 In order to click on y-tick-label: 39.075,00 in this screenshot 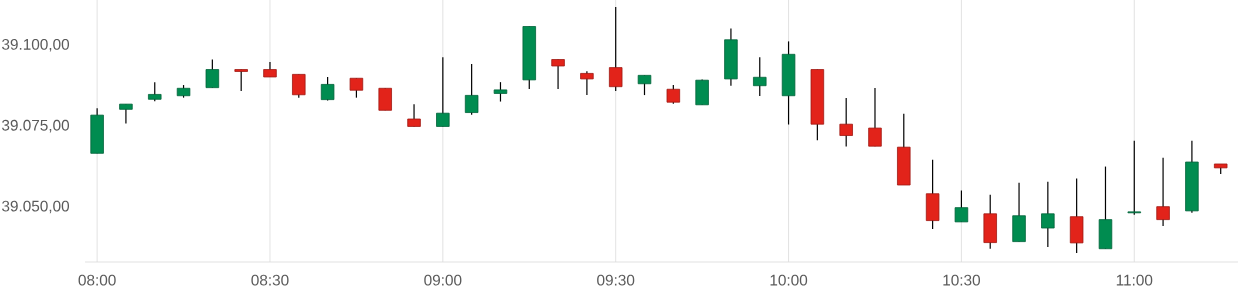, I will do `click(36, 126)`.